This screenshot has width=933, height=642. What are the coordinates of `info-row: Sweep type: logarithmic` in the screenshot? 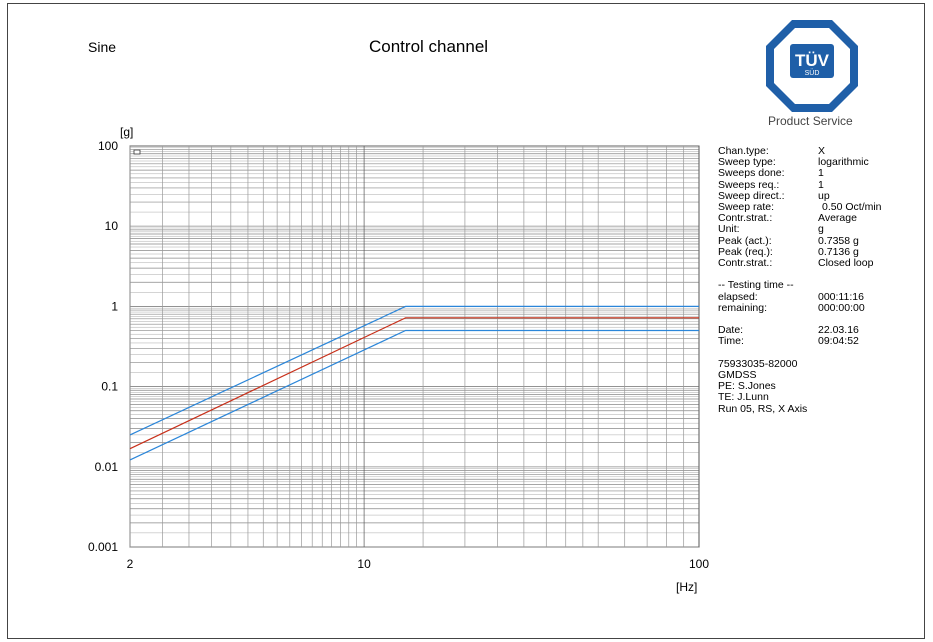 It's located at (800, 162).